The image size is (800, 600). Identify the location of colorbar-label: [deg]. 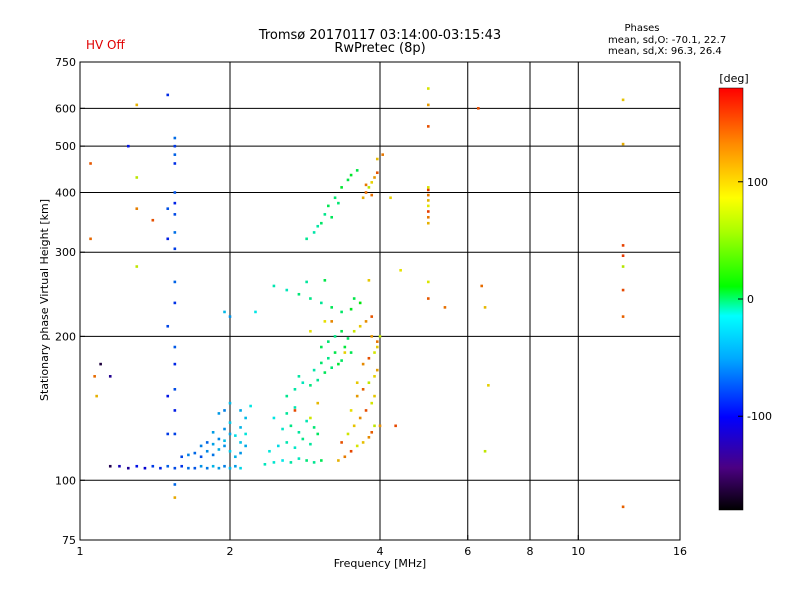
(733, 78).